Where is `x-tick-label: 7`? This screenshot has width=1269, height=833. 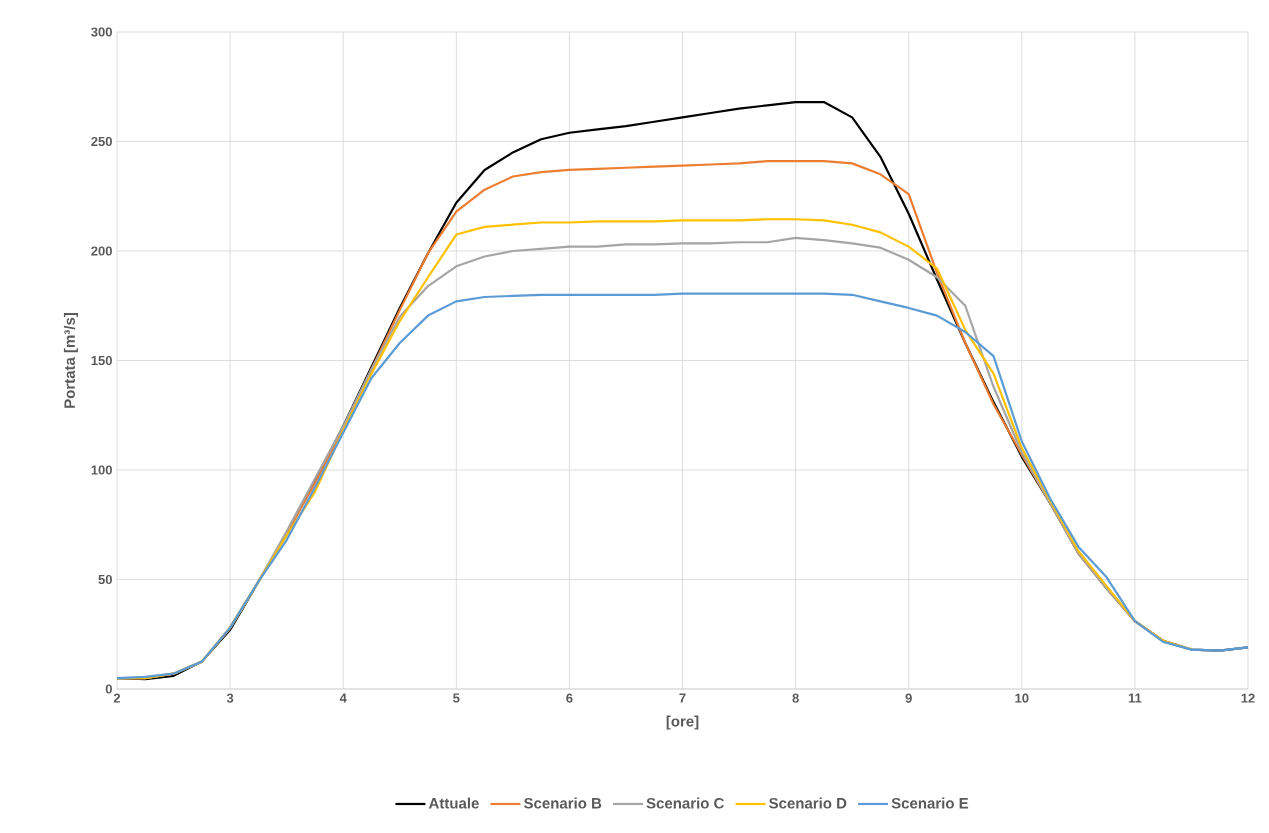
x-tick-label: 7 is located at coordinates (682, 698).